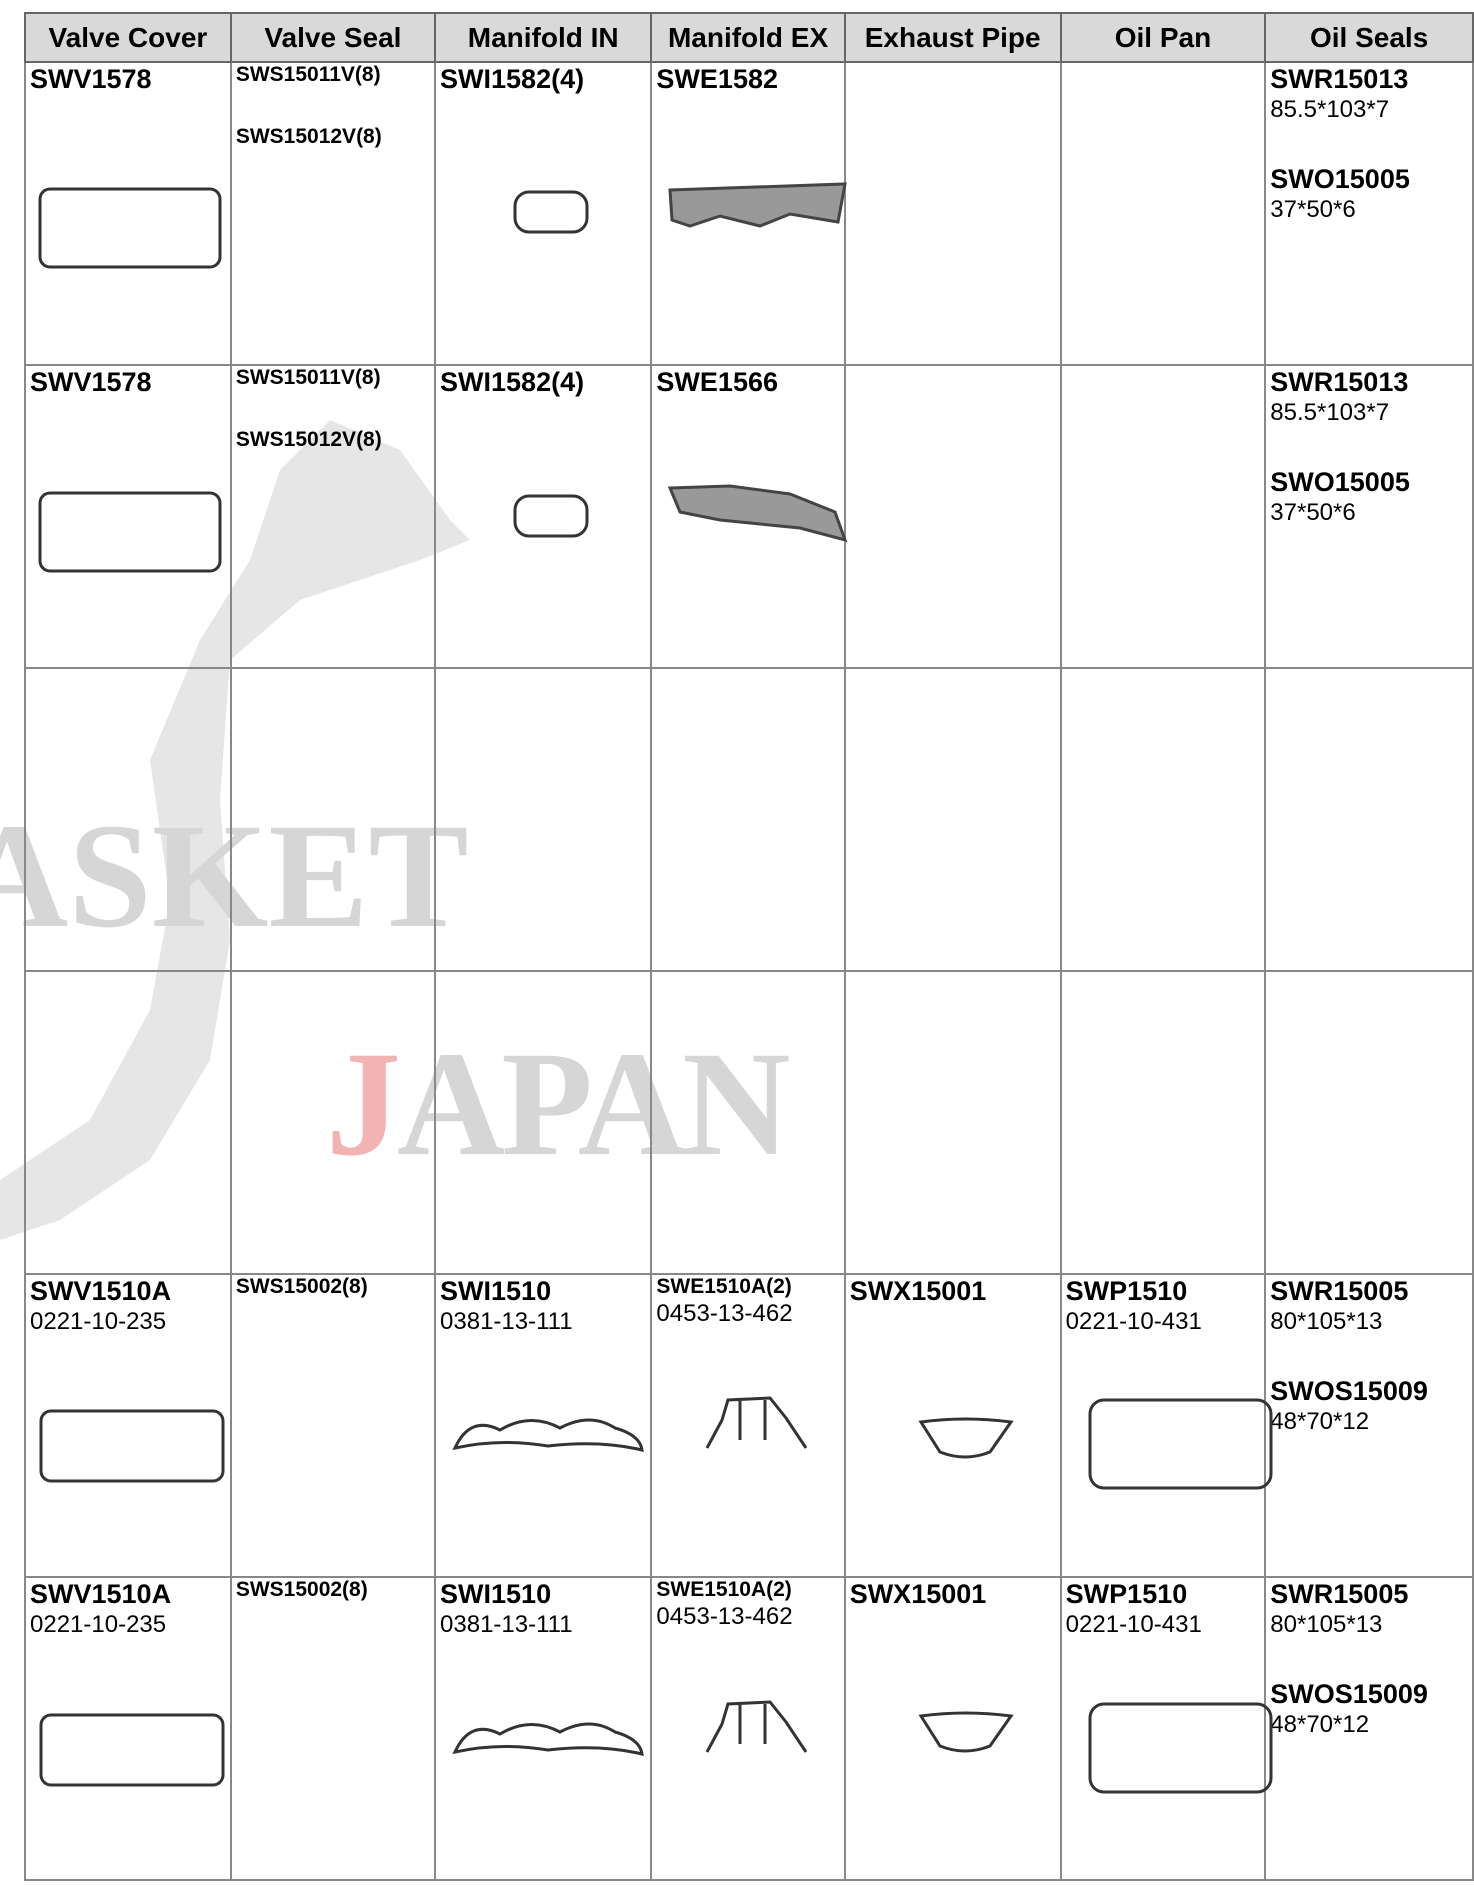  Describe the element at coordinates (128, 37) in the screenshot. I see `column-header: Valve Cover` at that location.